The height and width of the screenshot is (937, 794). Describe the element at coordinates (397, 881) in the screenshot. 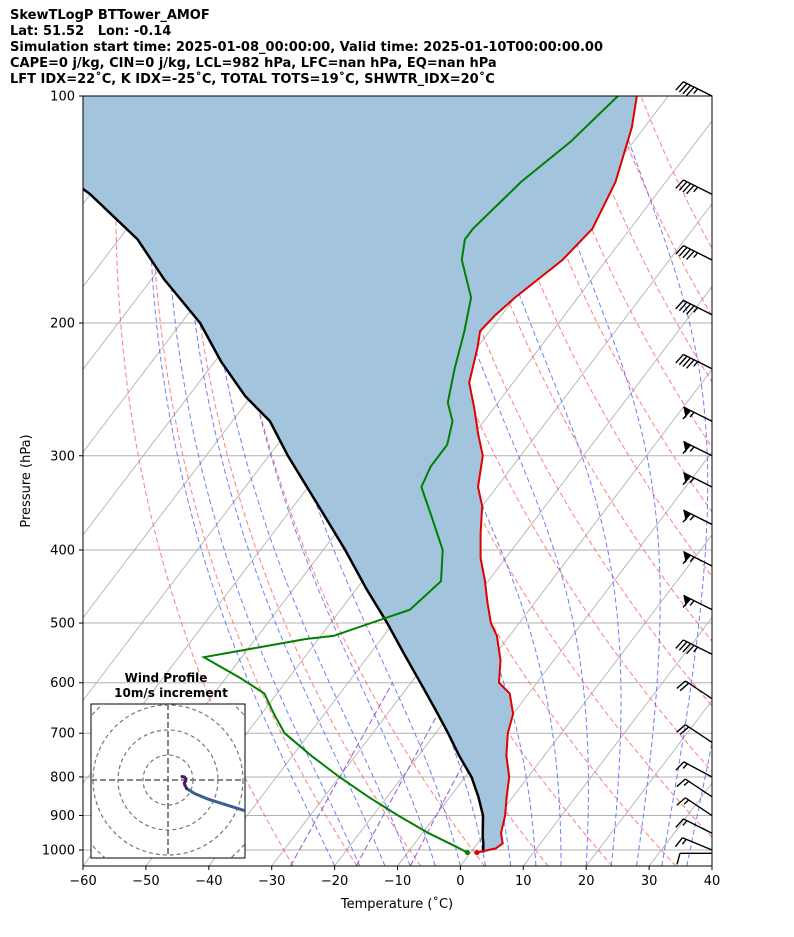

I see `x-tick-label: −10` at that location.